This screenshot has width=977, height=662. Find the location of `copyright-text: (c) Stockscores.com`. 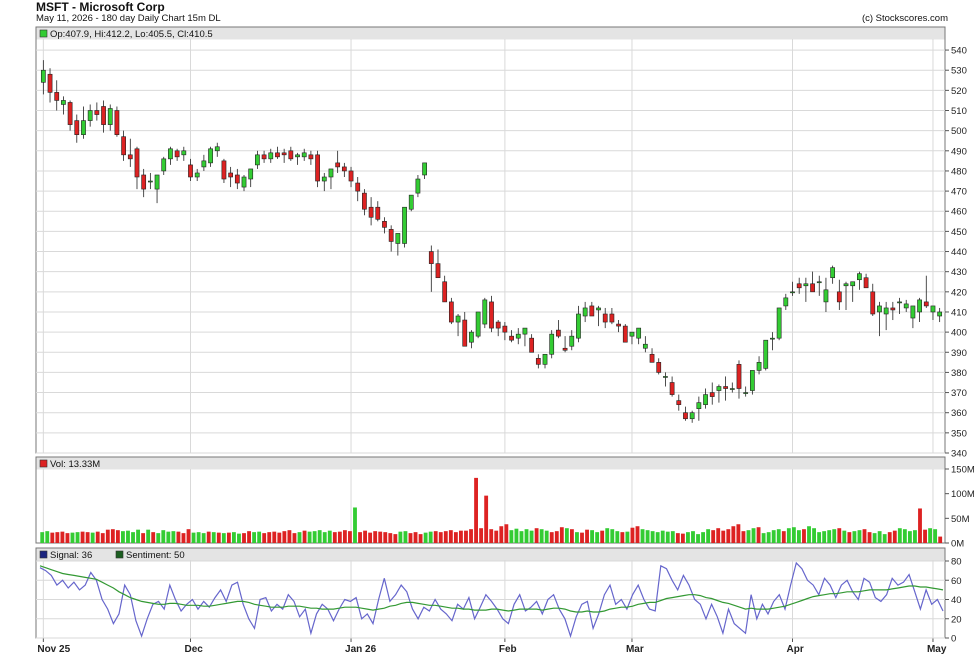

copyright-text: (c) Stockscores.com is located at coordinates (904, 18).